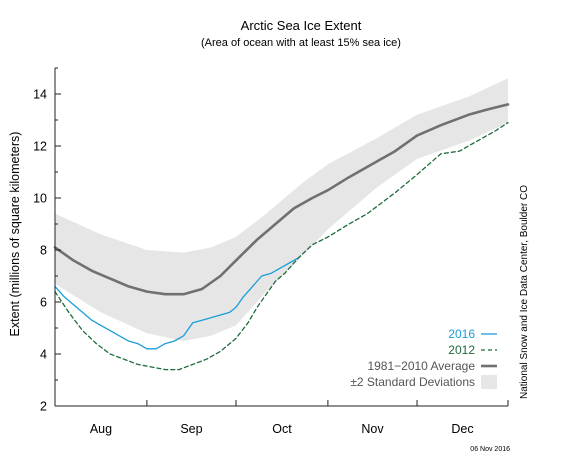 This screenshot has height=456, width=570. Describe the element at coordinates (40, 95) in the screenshot. I see `y-tick-label: 14` at that location.